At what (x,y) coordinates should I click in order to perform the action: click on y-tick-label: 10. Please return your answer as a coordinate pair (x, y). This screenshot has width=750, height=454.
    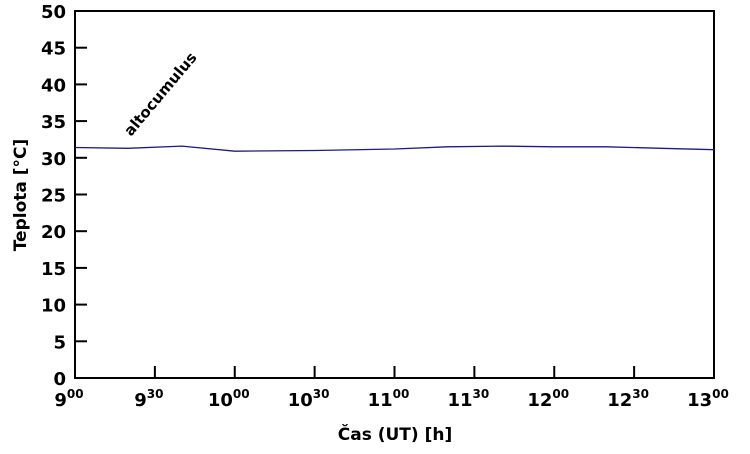
    Looking at the image, I should click on (53, 306).